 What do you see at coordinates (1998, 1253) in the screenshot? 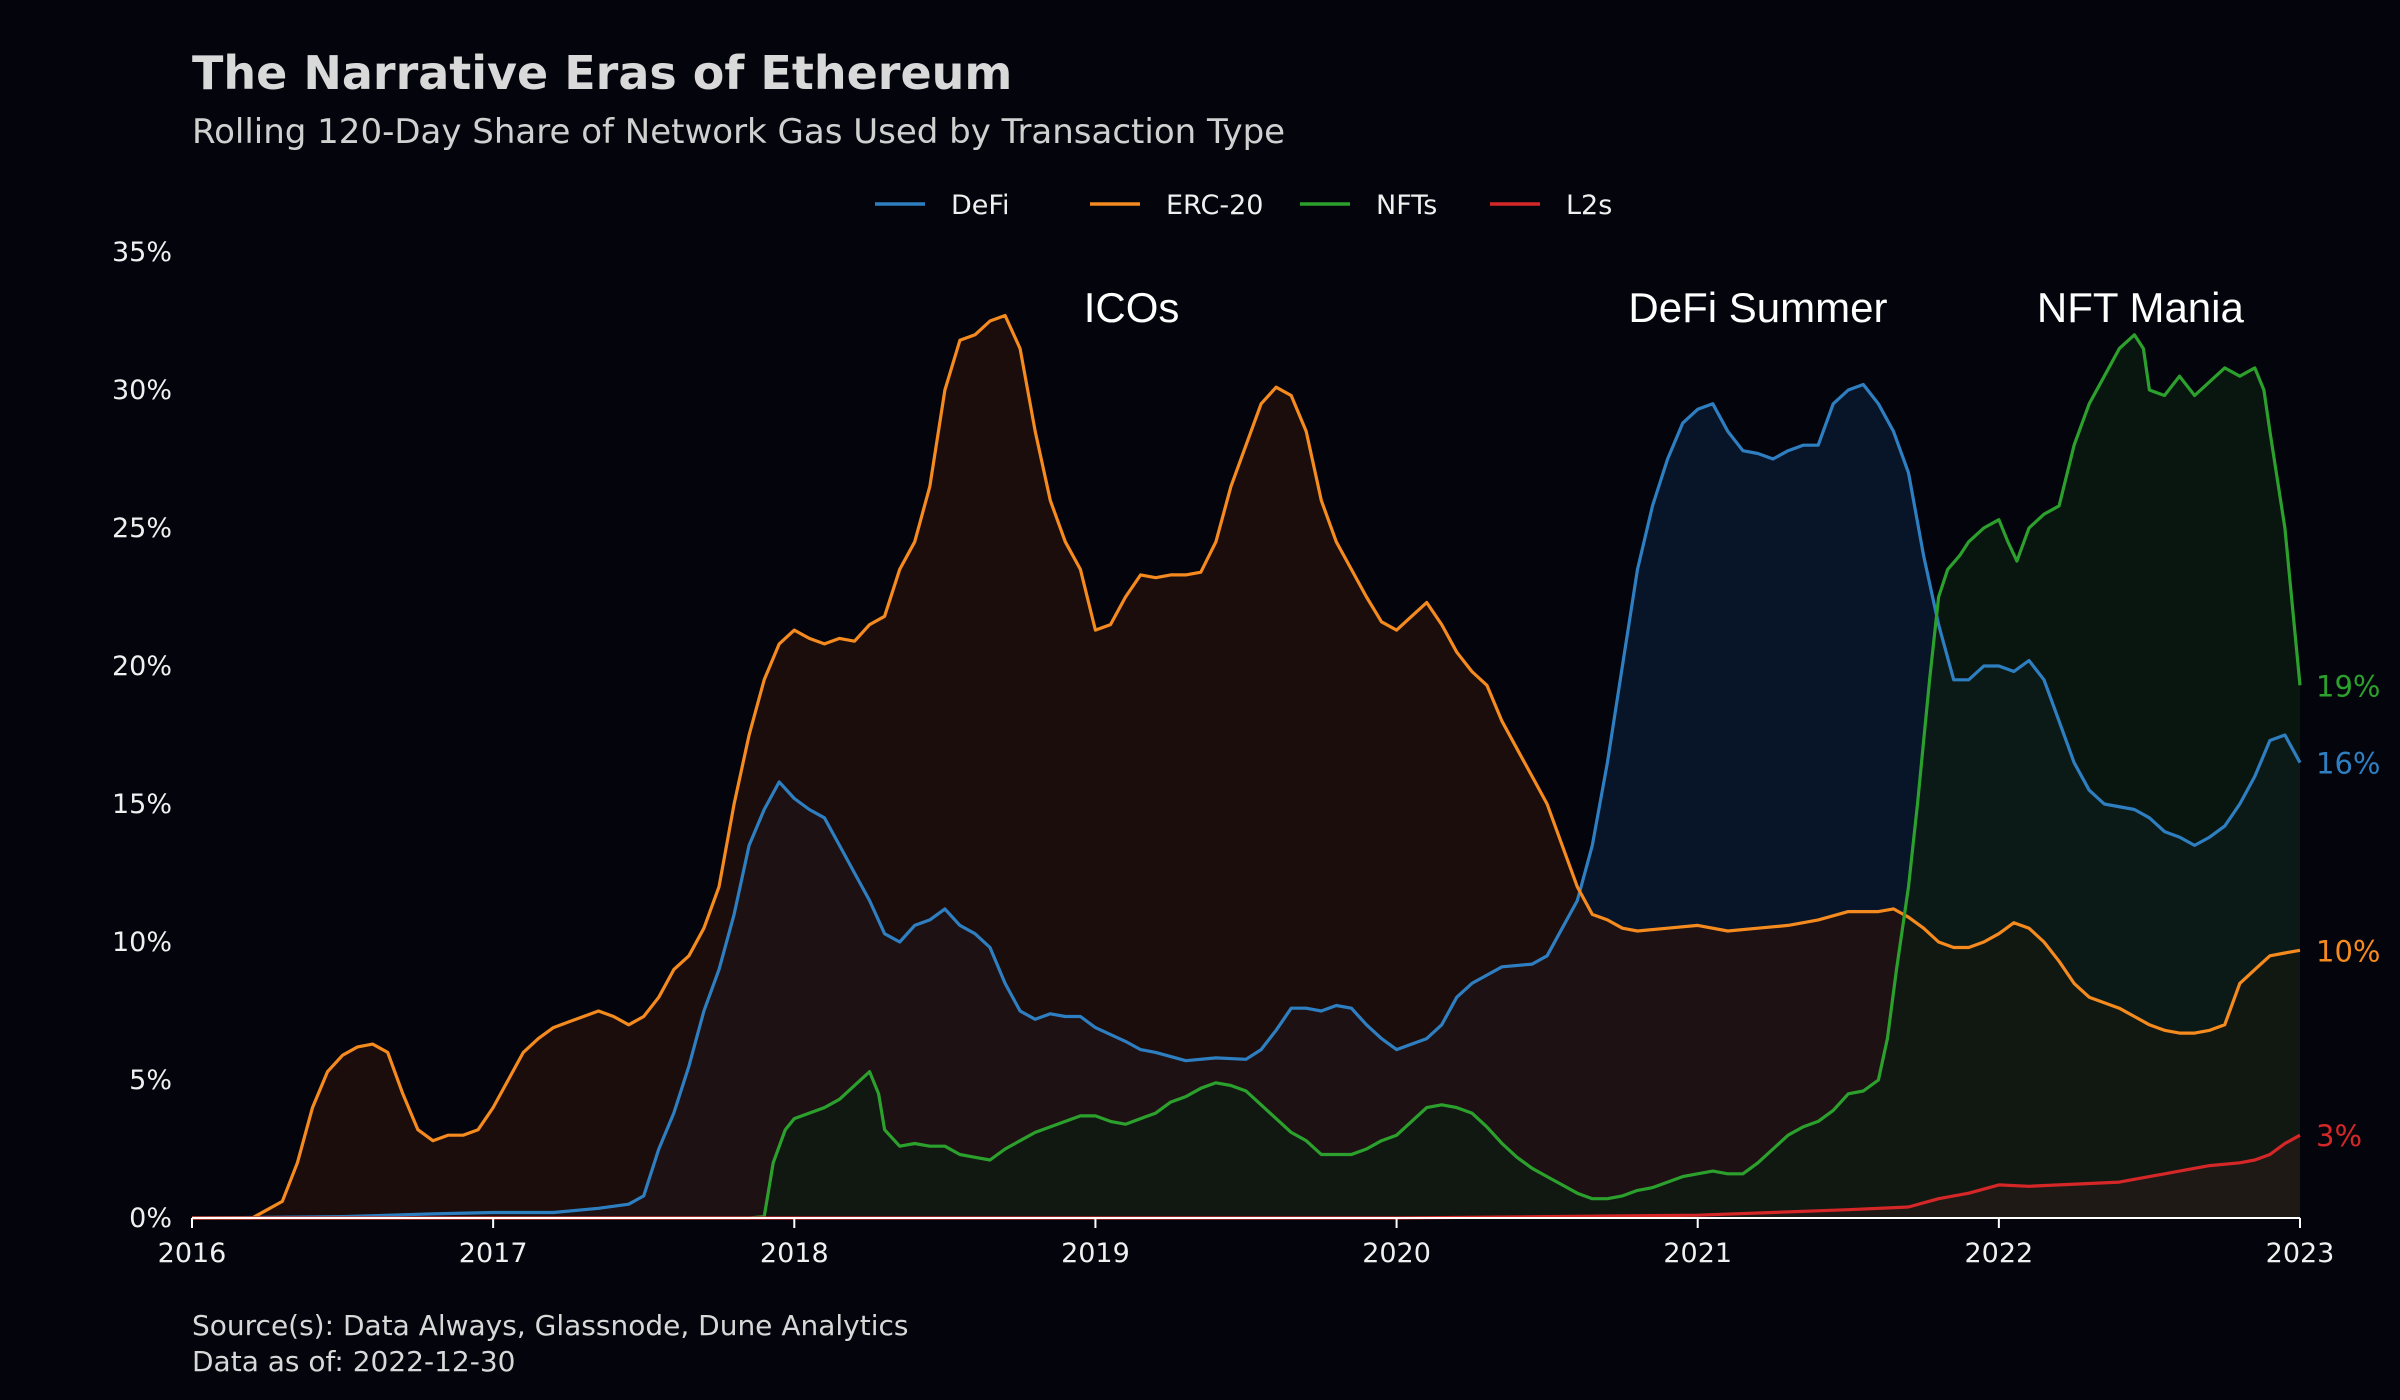
I see `x-tick-label: 2022` at bounding box center [1998, 1253].